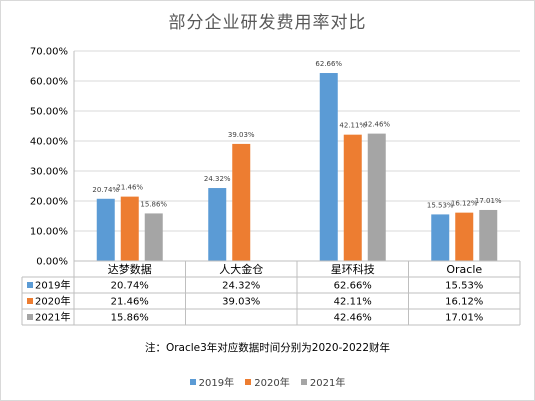 The width and height of the screenshot is (535, 401). I want to click on legend-label-2019: 2019年, so click(216, 383).